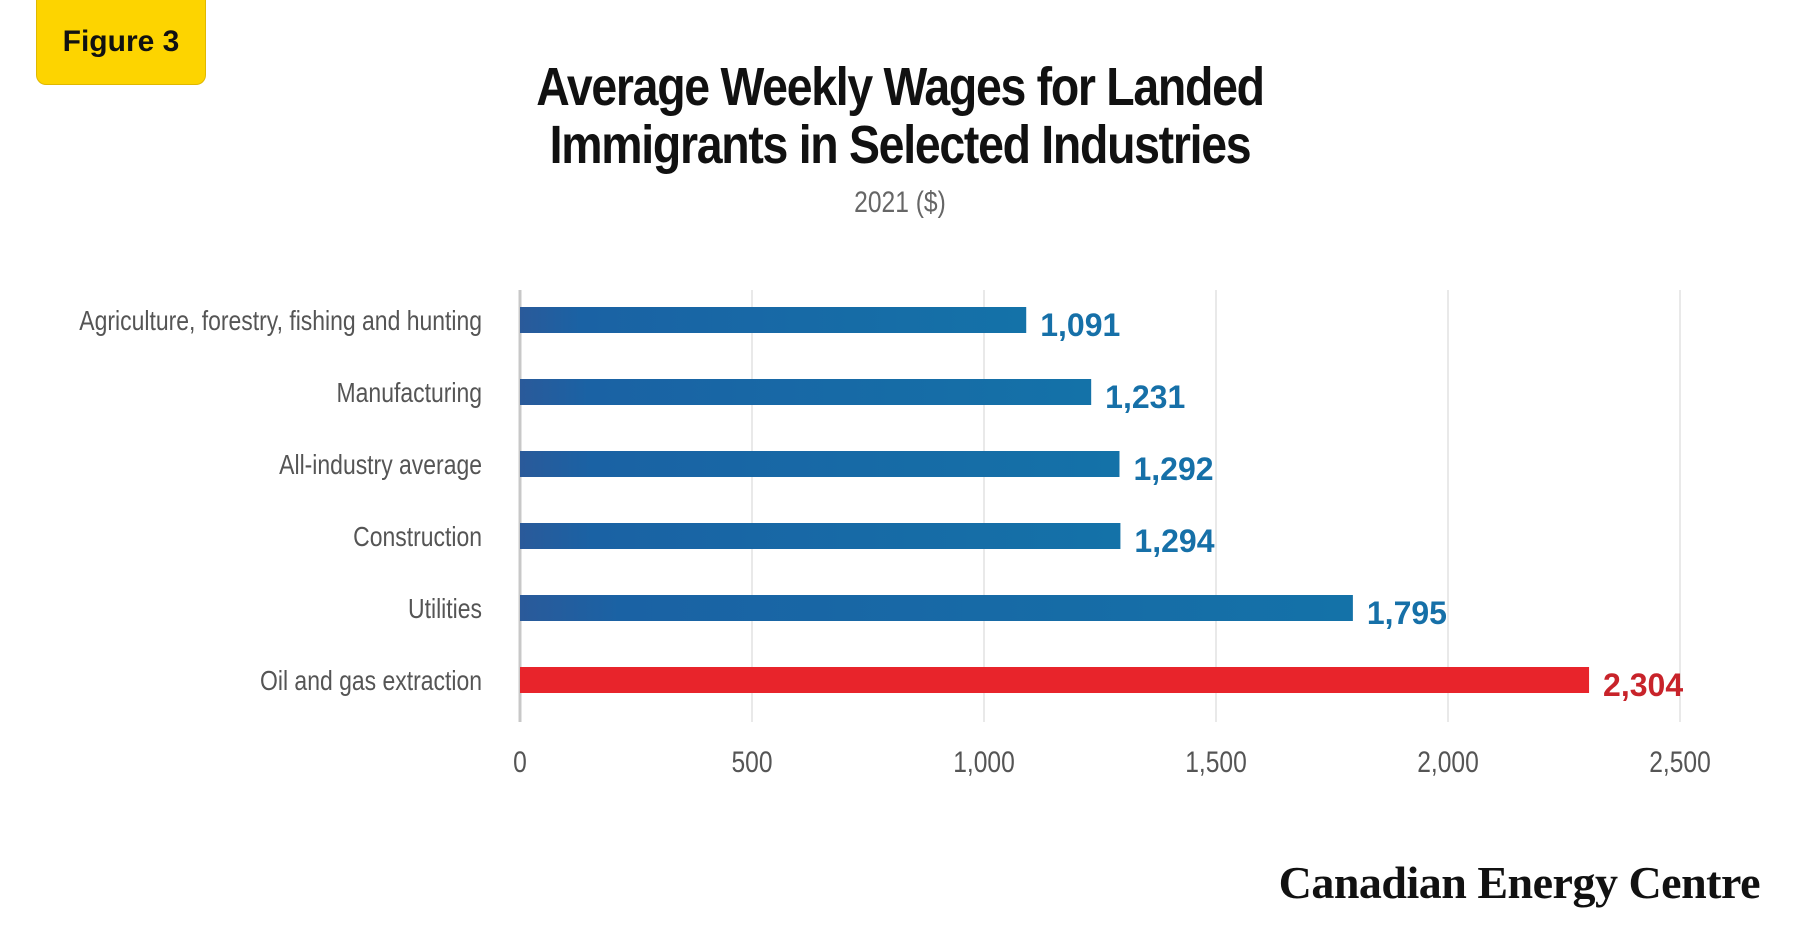  What do you see at coordinates (520, 762) in the screenshot?
I see `x-tick-label: 0` at bounding box center [520, 762].